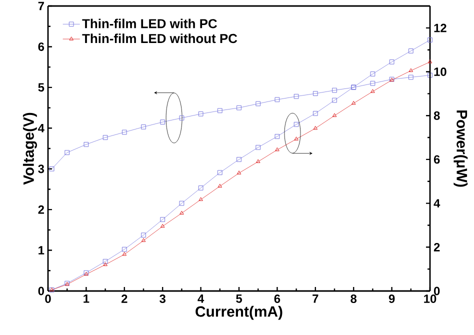 The height and width of the screenshot is (335, 474). Describe the element at coordinates (41, 291) in the screenshot. I see `y-tick-label: 0` at that location.